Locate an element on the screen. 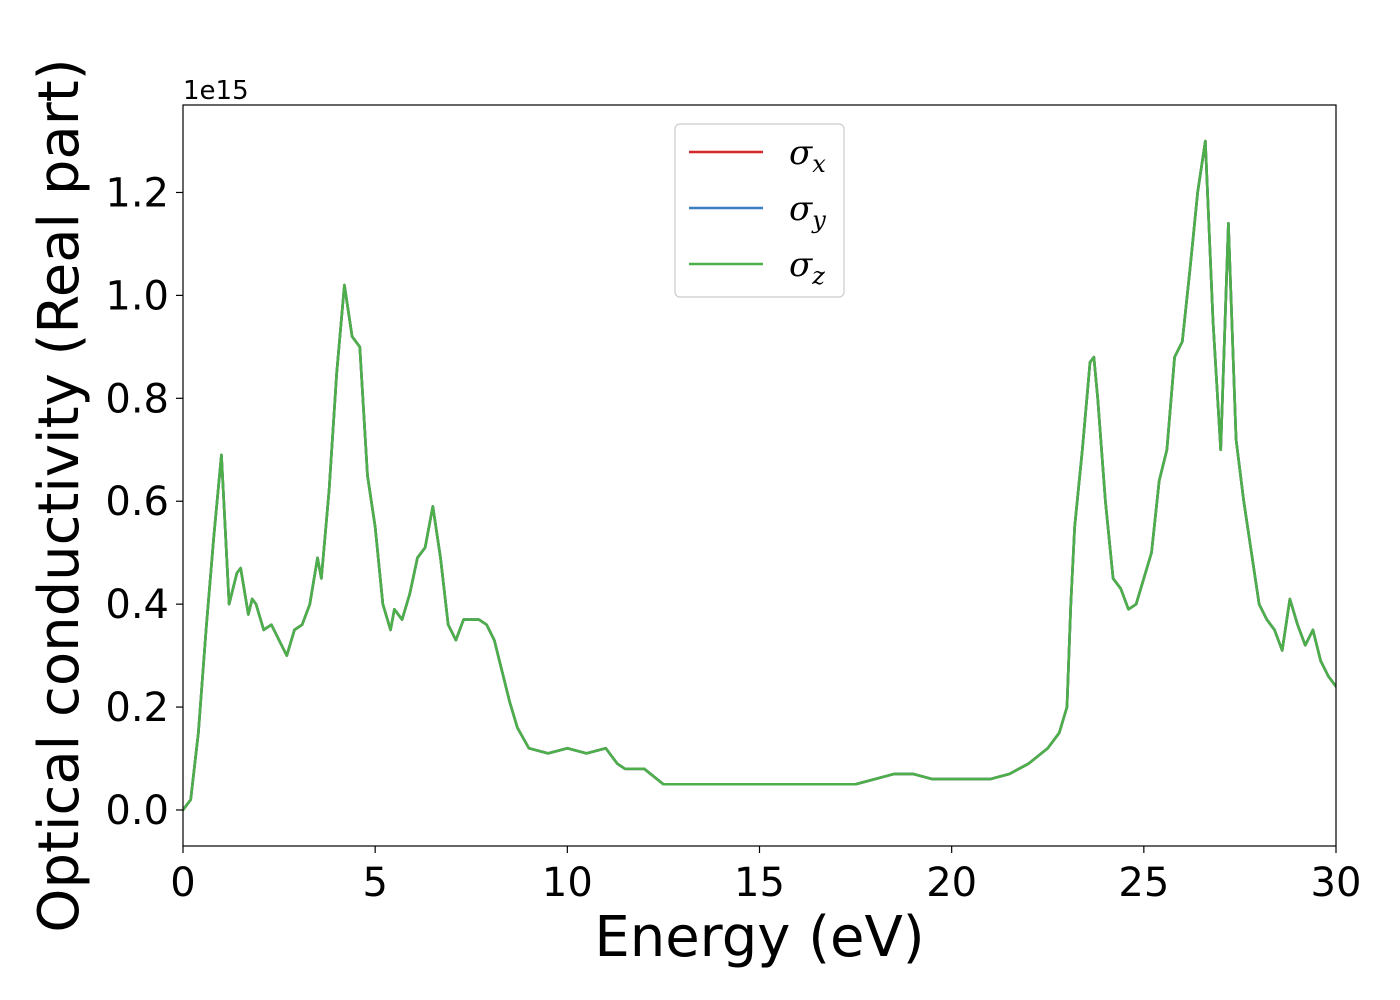 This screenshot has width=1400, height=1000. y-tick-label: 0.8 is located at coordinates (137, 399).